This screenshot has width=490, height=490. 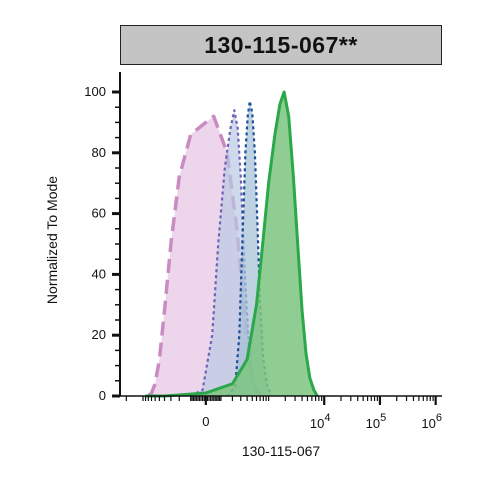 I want to click on x-tick-exponent: 6, so click(x=439, y=418).